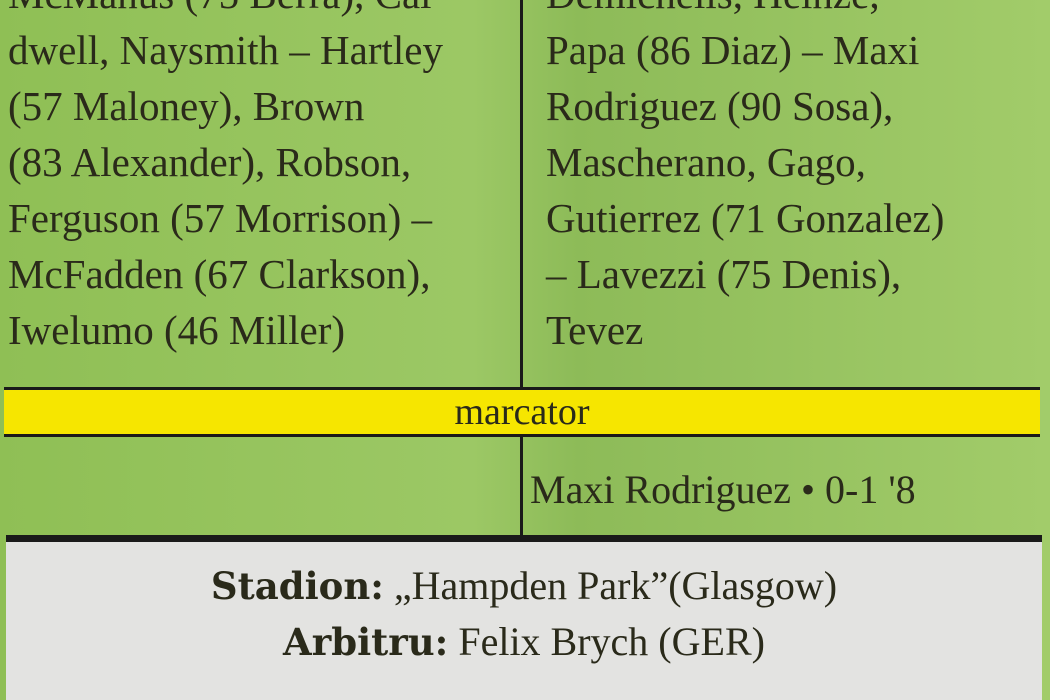 The width and height of the screenshot is (1050, 700). What do you see at coordinates (796, 11) in the screenshot?
I see `lineup-line: Demichelis, Heinze,` at bounding box center [796, 11].